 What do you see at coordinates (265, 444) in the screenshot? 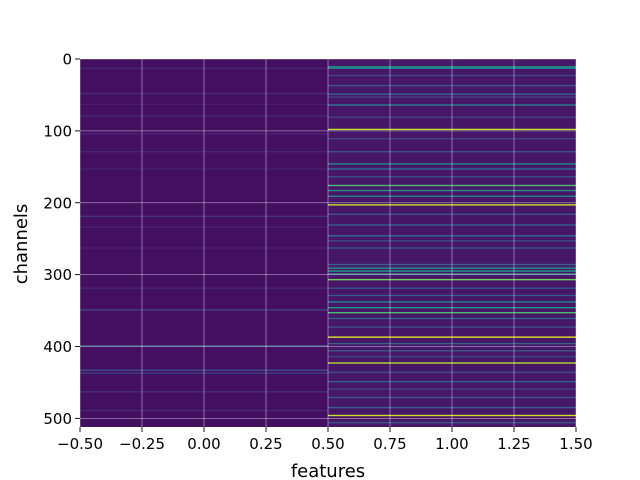
I see `x-tick-label: 0.25` at bounding box center [265, 444].